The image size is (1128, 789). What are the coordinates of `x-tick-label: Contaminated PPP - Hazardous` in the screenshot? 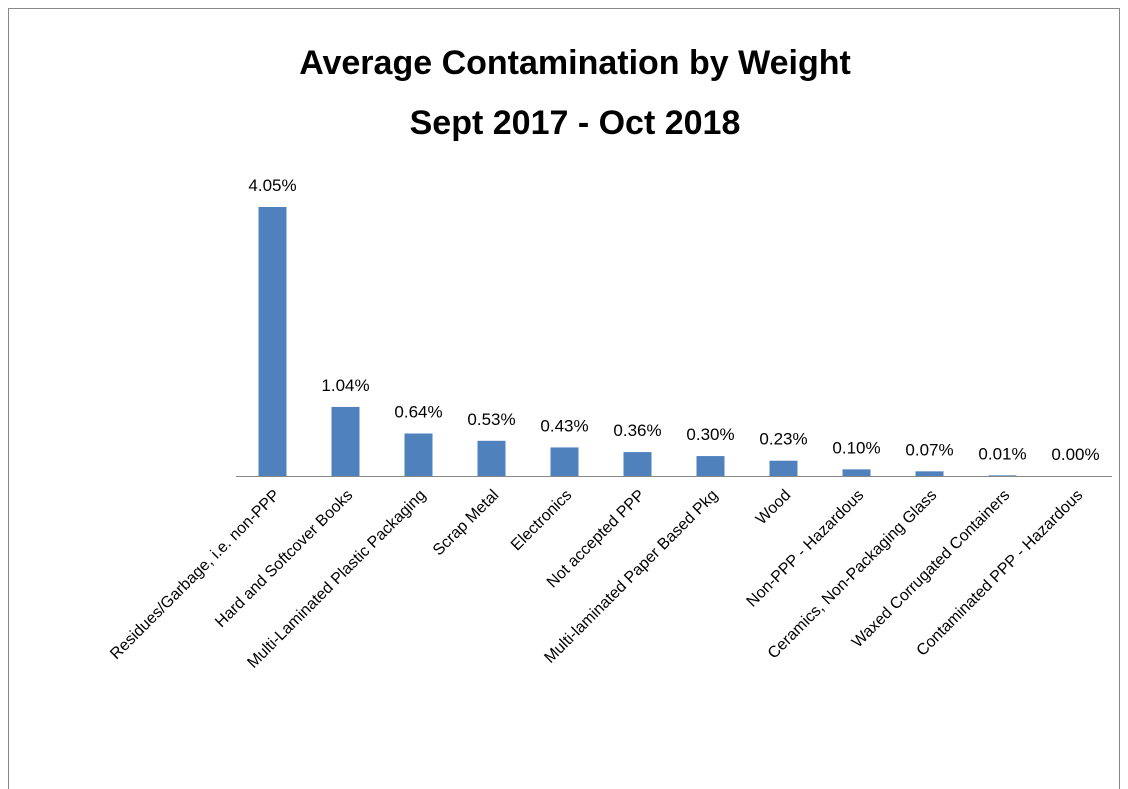 It's located at (1000, 573).